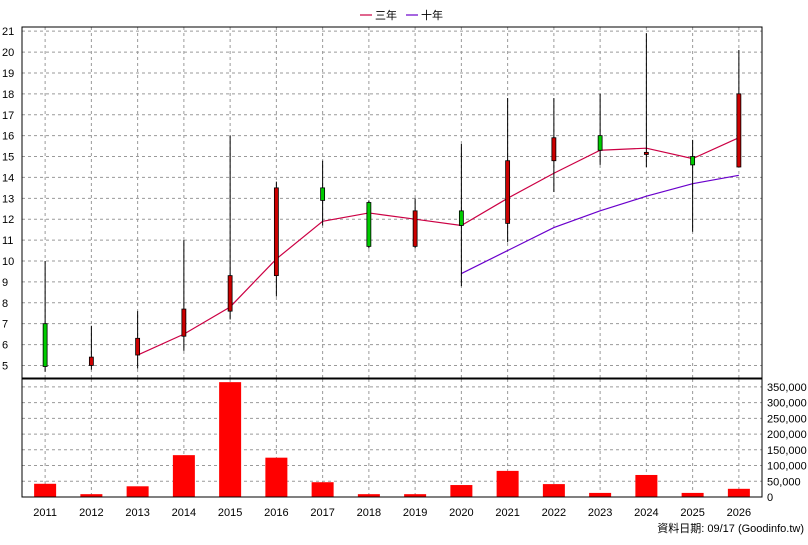 The image size is (808, 545). What do you see at coordinates (8, 178) in the screenshot?
I see `price-tick-label: 14` at bounding box center [8, 178].